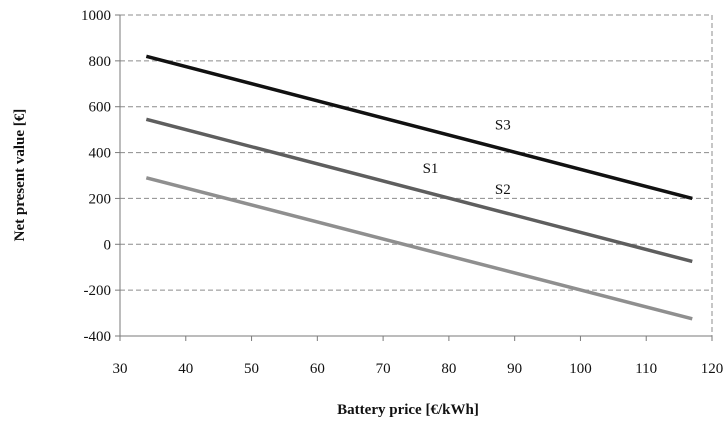  Describe the element at coordinates (185, 369) in the screenshot. I see `x-tick-label: 40` at that location.